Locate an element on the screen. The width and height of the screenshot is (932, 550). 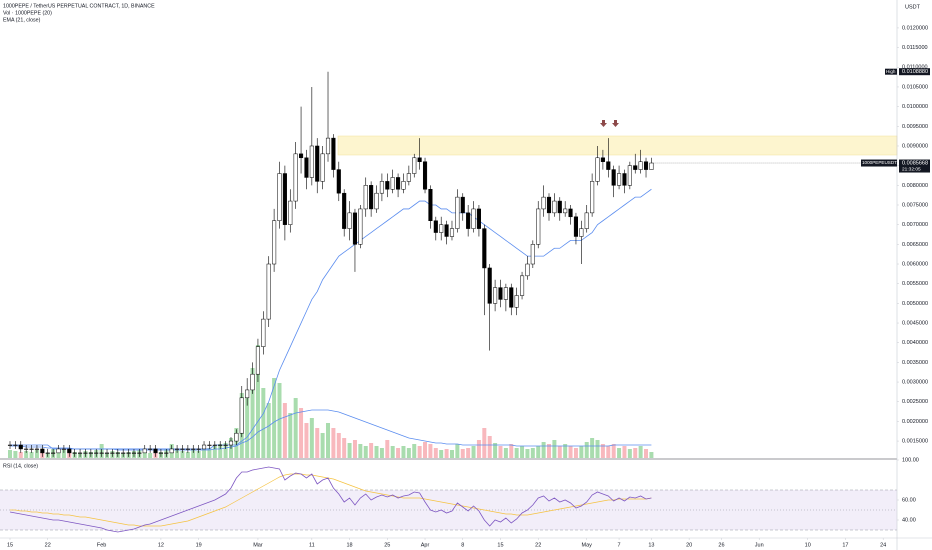
price-box is located at coordinates (914, 166).